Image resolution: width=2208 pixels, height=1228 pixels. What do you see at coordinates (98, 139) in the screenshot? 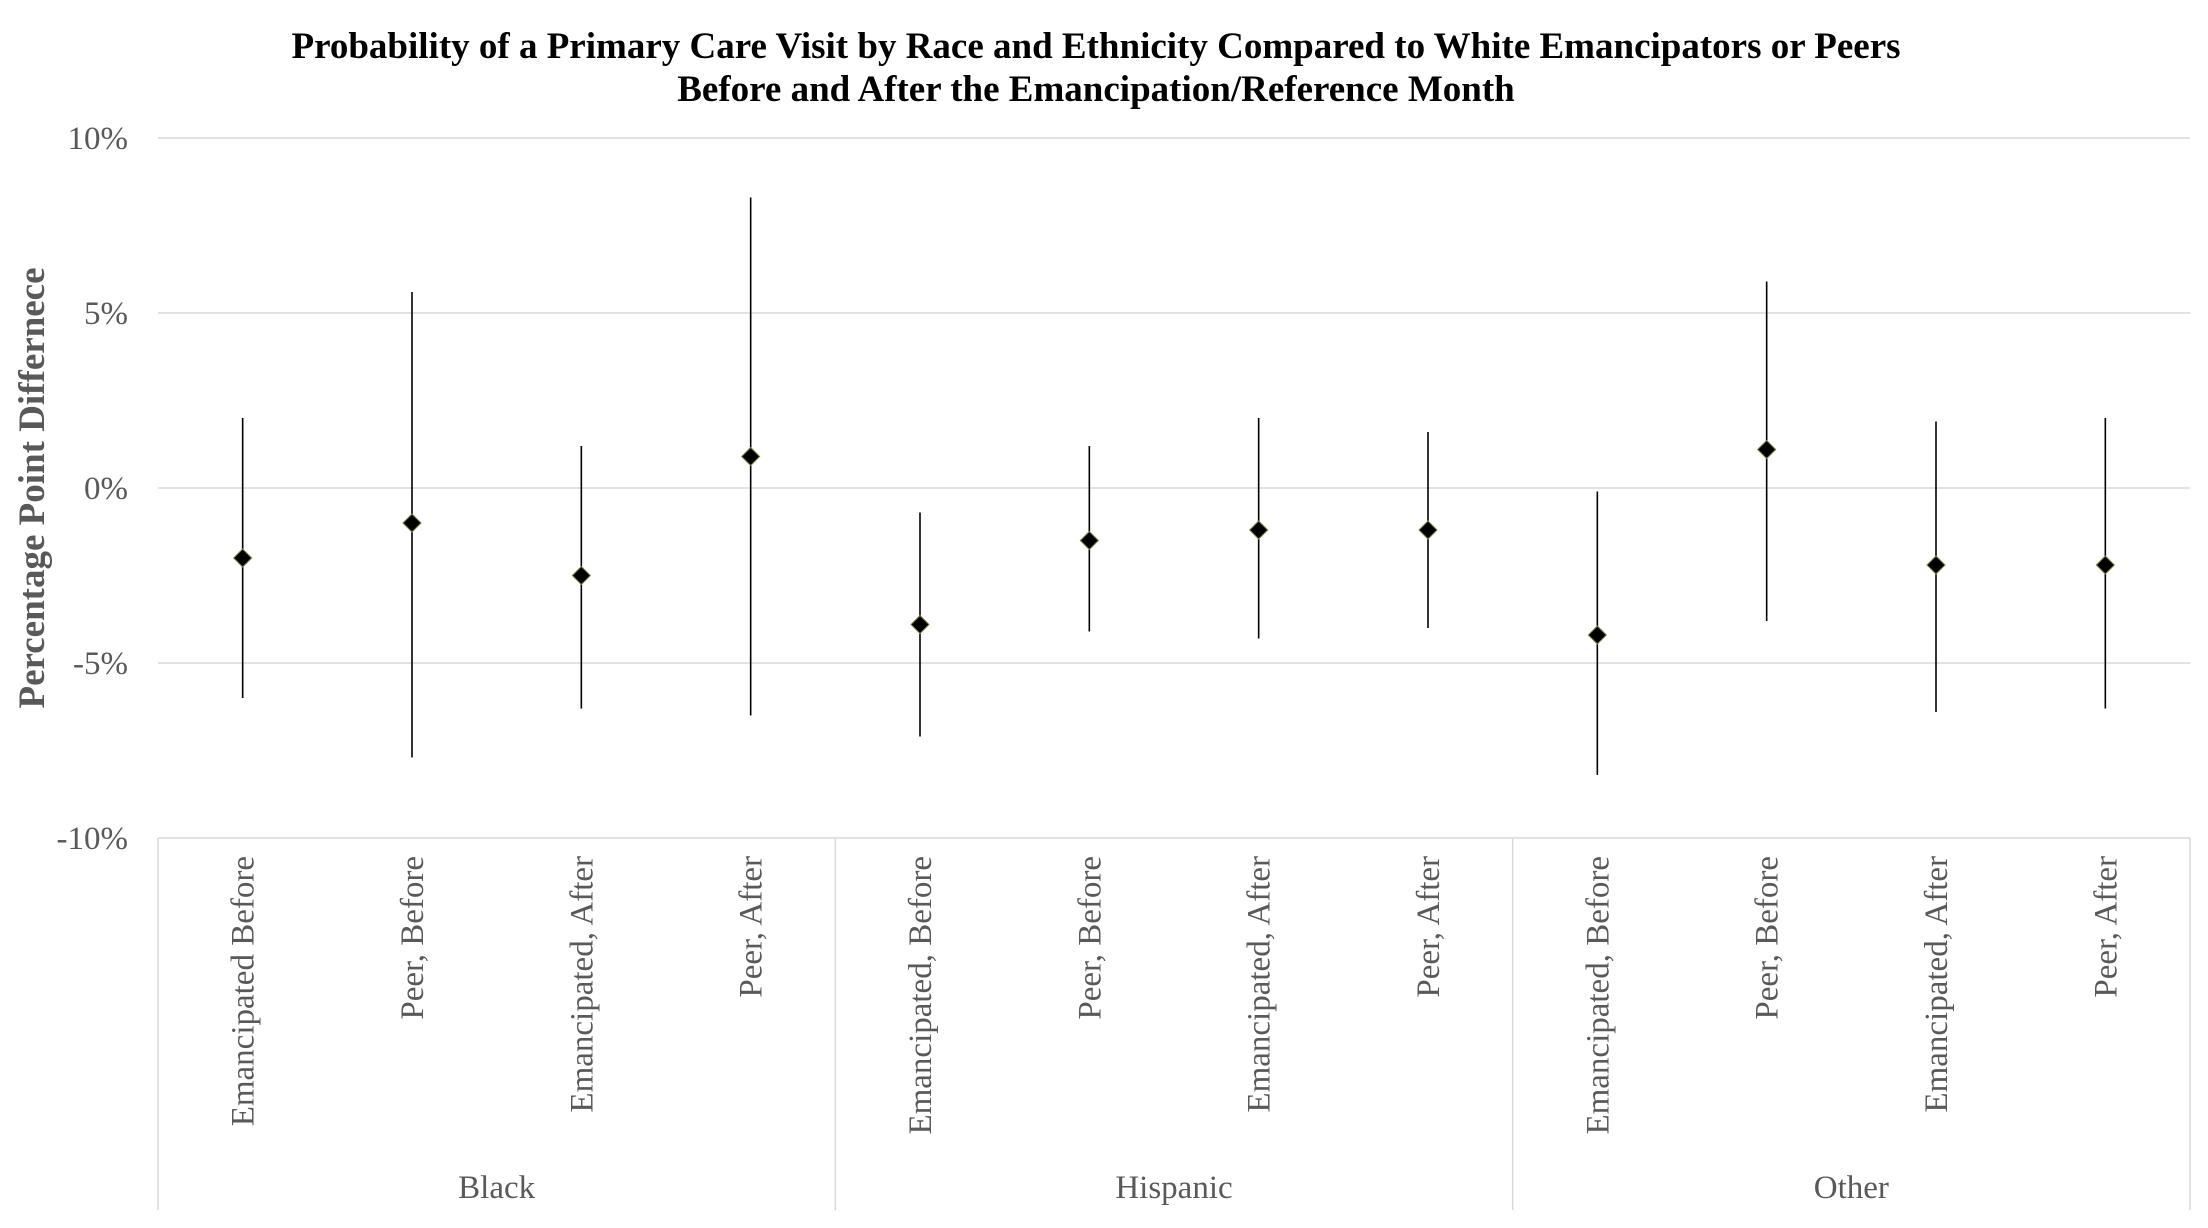
I see `y-tick-label: 10%` at bounding box center [98, 139].